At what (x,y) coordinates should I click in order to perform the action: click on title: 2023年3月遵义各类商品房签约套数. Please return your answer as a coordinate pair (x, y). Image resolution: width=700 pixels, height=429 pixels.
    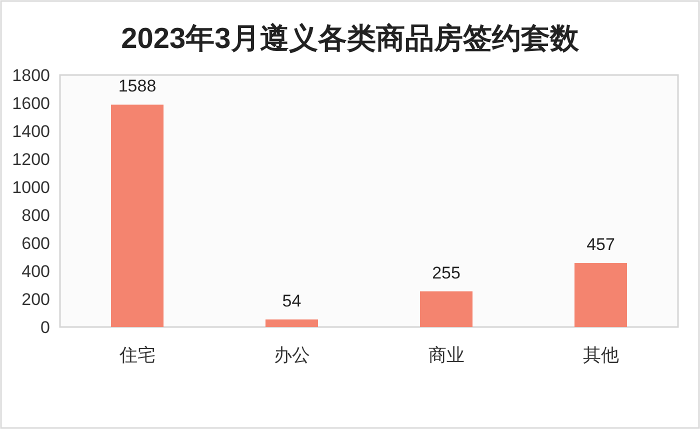
    Looking at the image, I should click on (350, 39).